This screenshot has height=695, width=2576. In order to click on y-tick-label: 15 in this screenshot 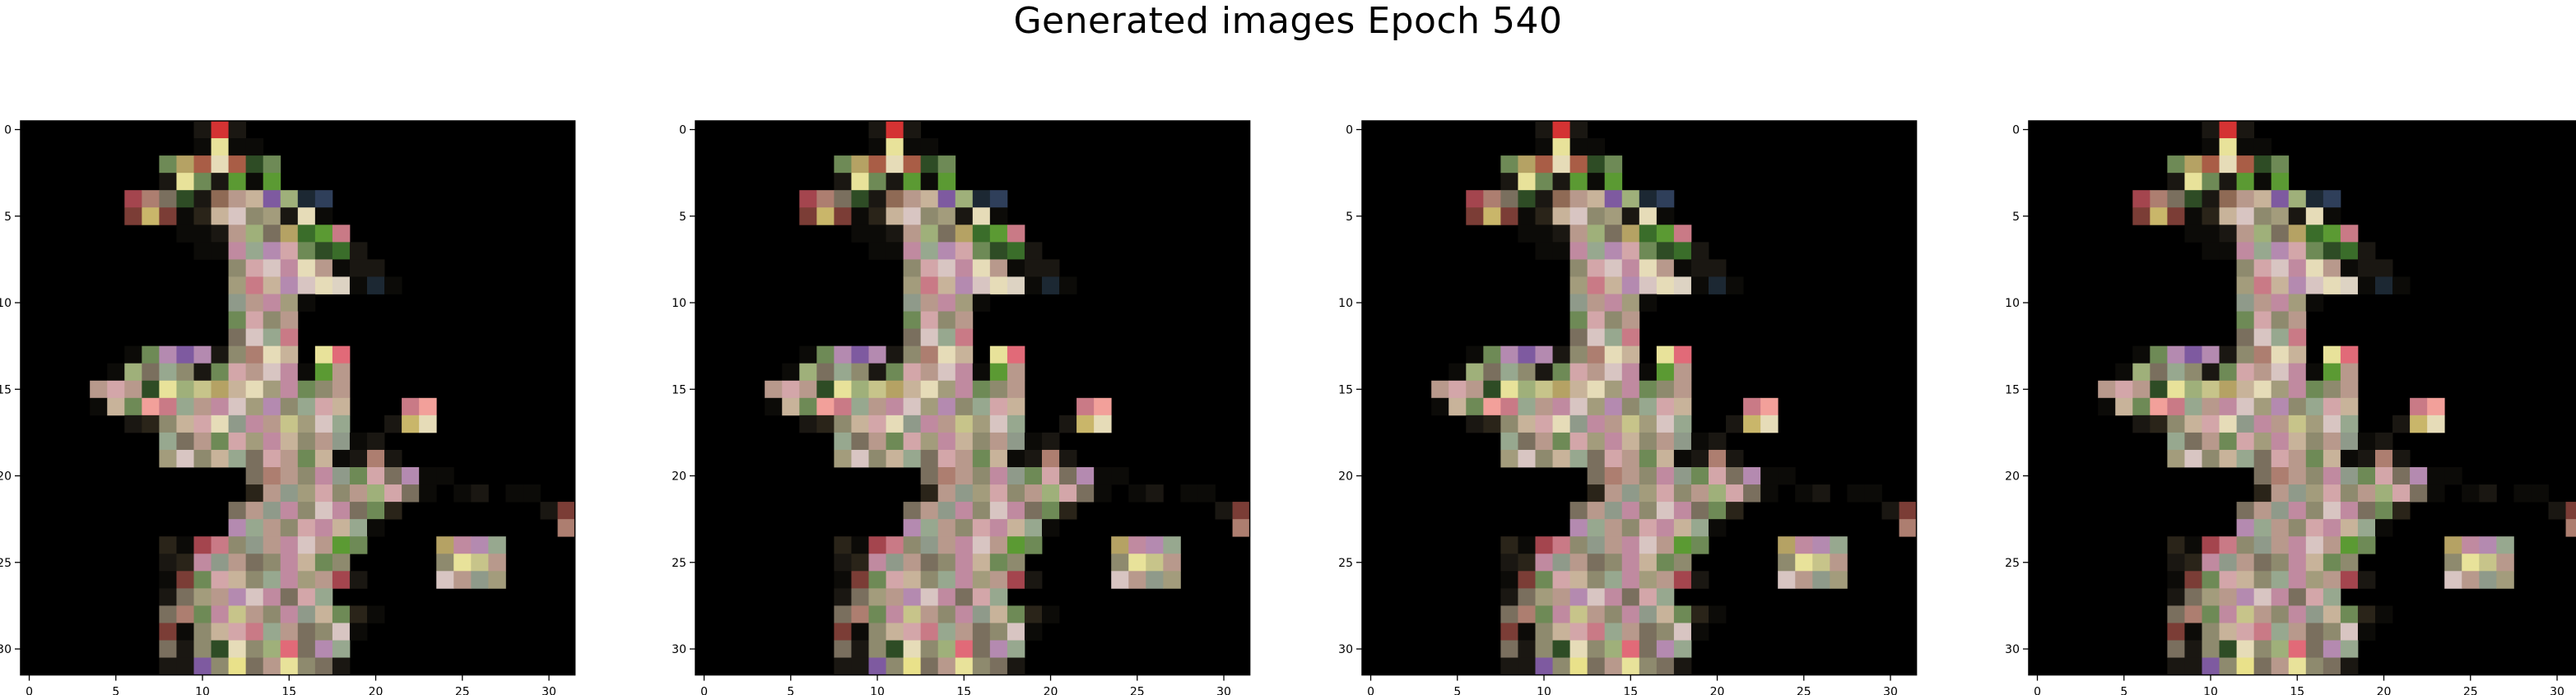, I will do `click(1345, 389)`.